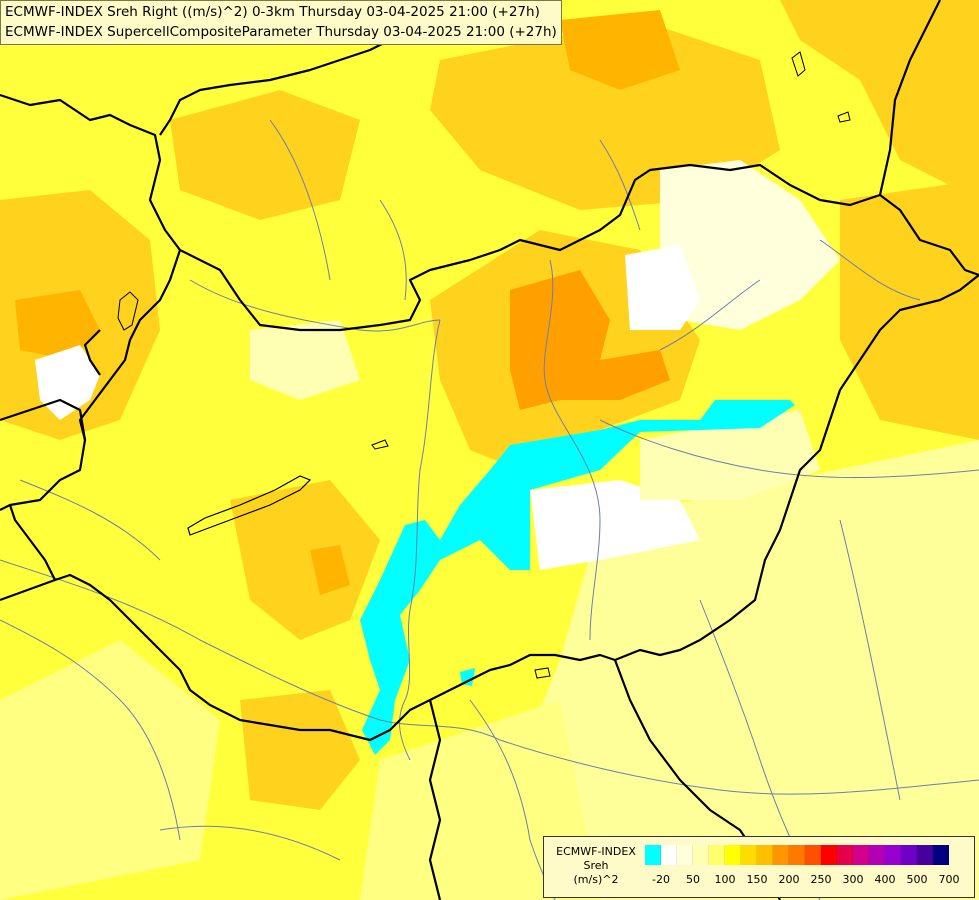 The height and width of the screenshot is (900, 979). Describe the element at coordinates (467, 677) in the screenshot. I see `cyan-small` at that location.